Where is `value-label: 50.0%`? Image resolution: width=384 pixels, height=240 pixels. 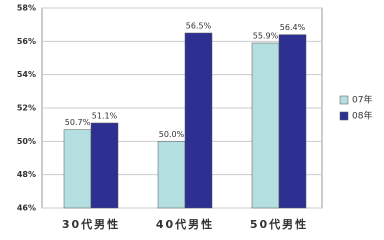
value-label: 50.0% is located at coordinates (172, 134).